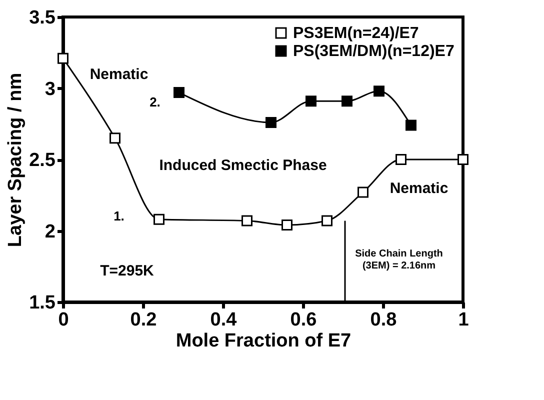 Image resolution: width=544 pixels, height=400 pixels. I want to click on y-axis-title: Layer Spacing / nm, so click(15, 160).